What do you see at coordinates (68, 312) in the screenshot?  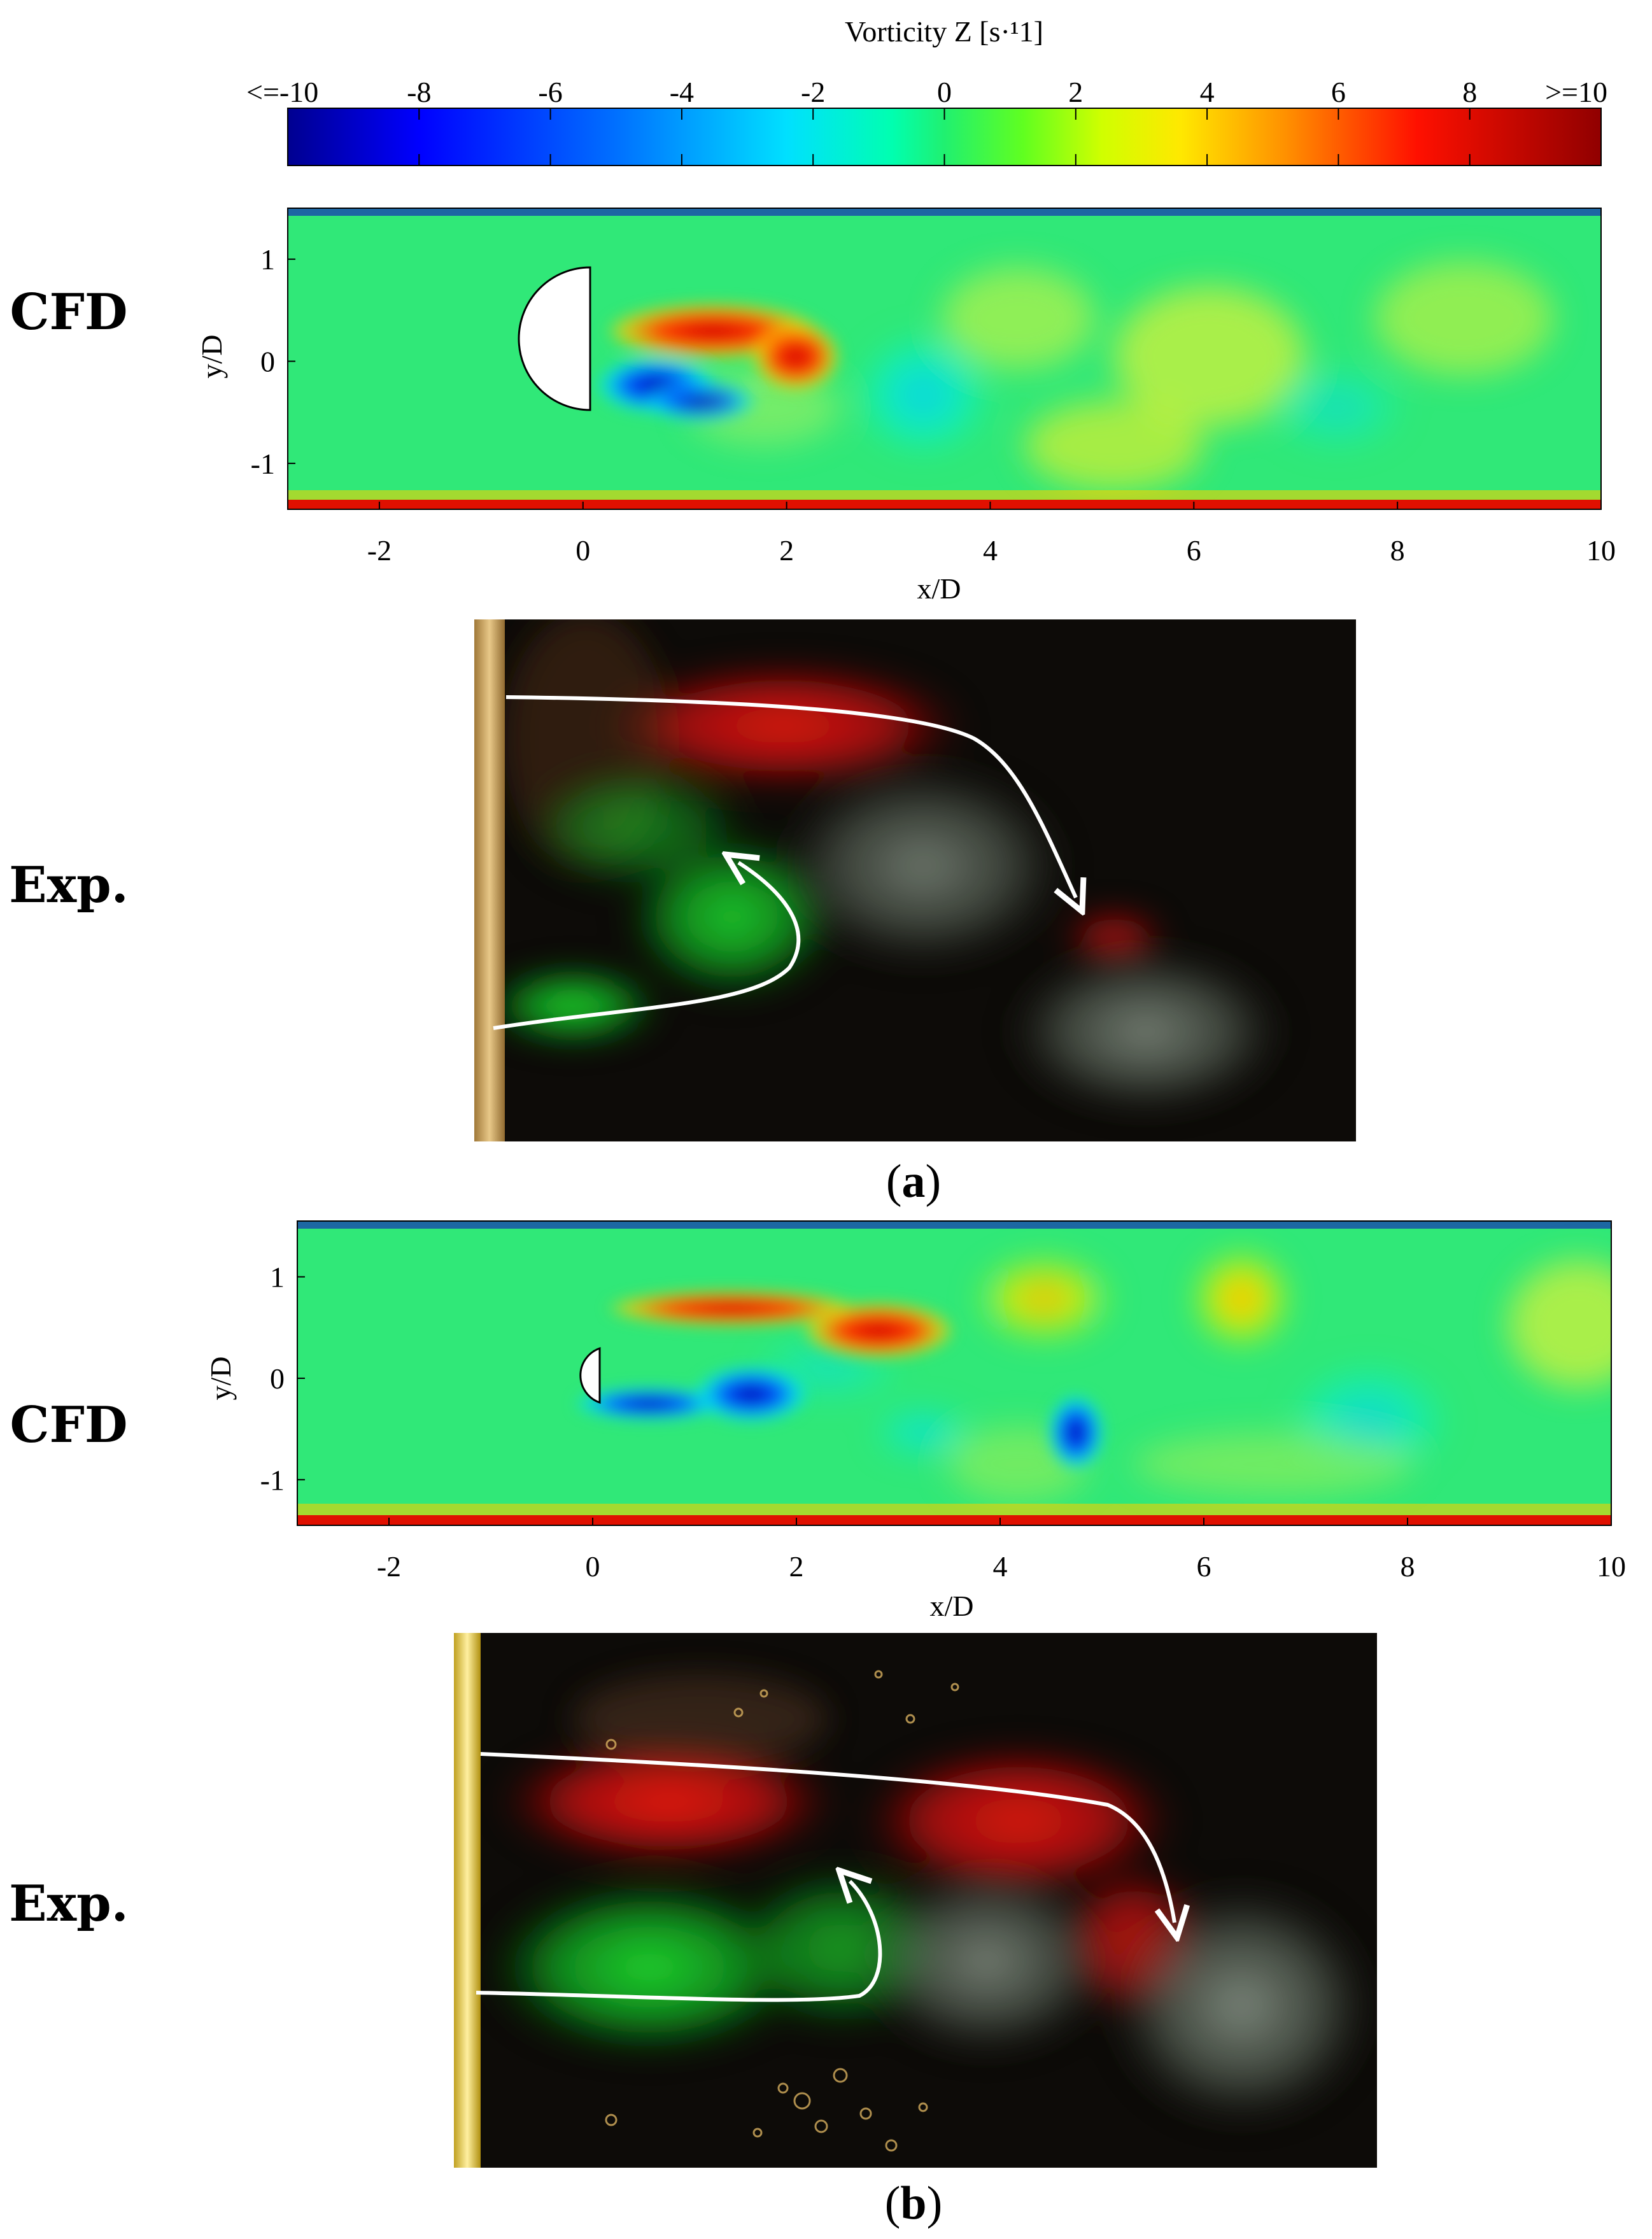 I see `panel-a-cfd-label: CFD` at bounding box center [68, 312].